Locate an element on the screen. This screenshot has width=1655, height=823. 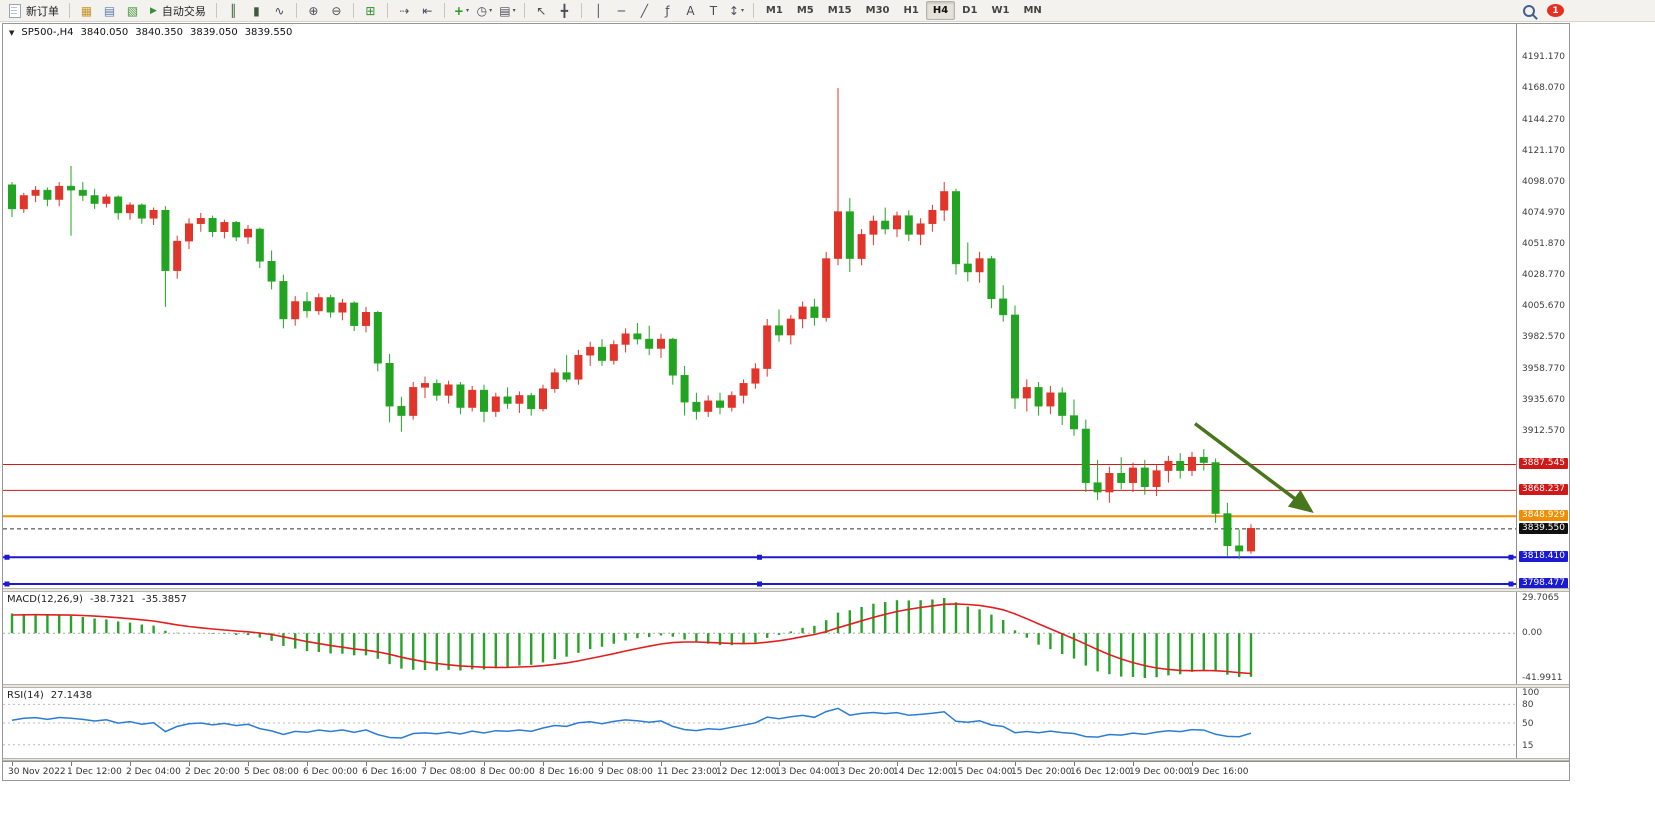
timeframe-m1: M1 is located at coordinates (774, 10).